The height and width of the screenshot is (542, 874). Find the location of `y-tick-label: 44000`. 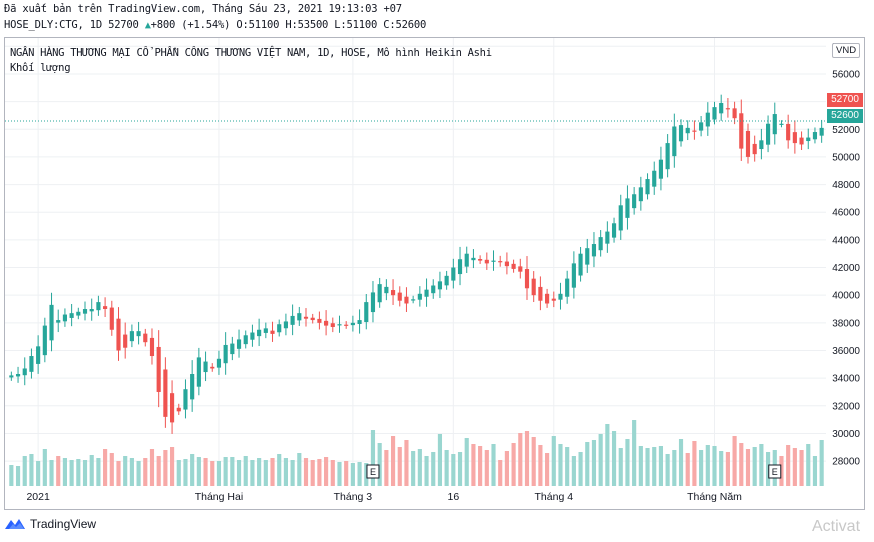

y-tick-label: 44000 is located at coordinates (846, 240).